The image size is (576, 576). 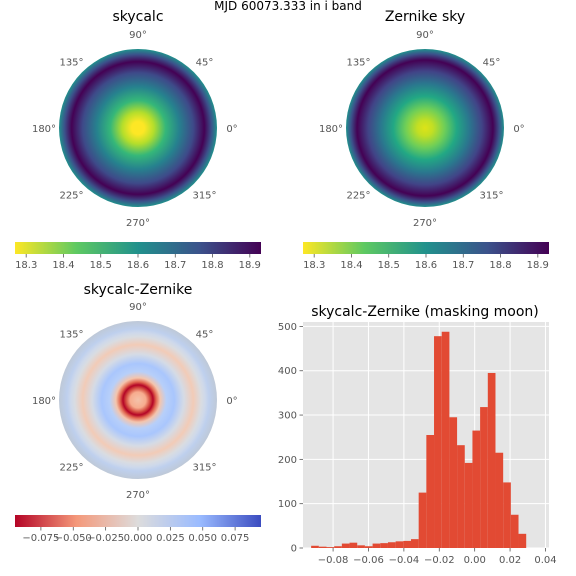 I want to click on y-tick-label: 500, so click(x=287, y=327).